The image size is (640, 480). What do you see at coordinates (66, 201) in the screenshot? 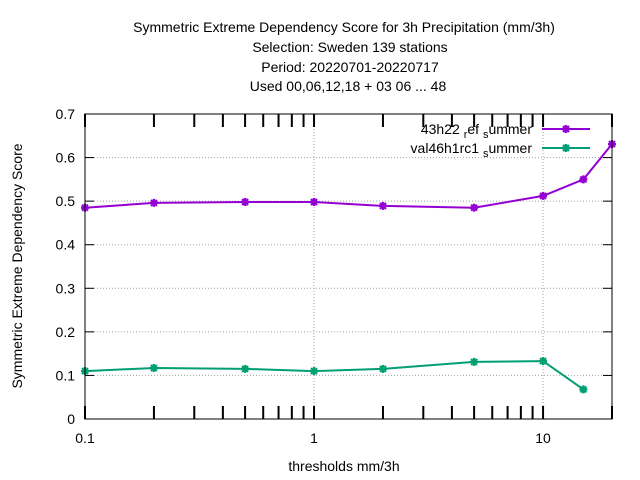
I see `y-tick-label: 0.5` at bounding box center [66, 201].